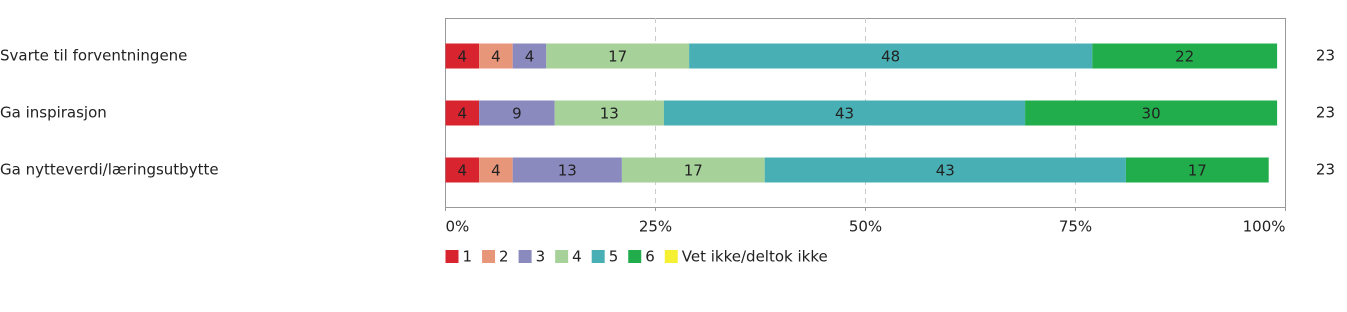 This screenshot has width=1347, height=312. What do you see at coordinates (468, 257) in the screenshot?
I see `legend-label: 1` at bounding box center [468, 257].